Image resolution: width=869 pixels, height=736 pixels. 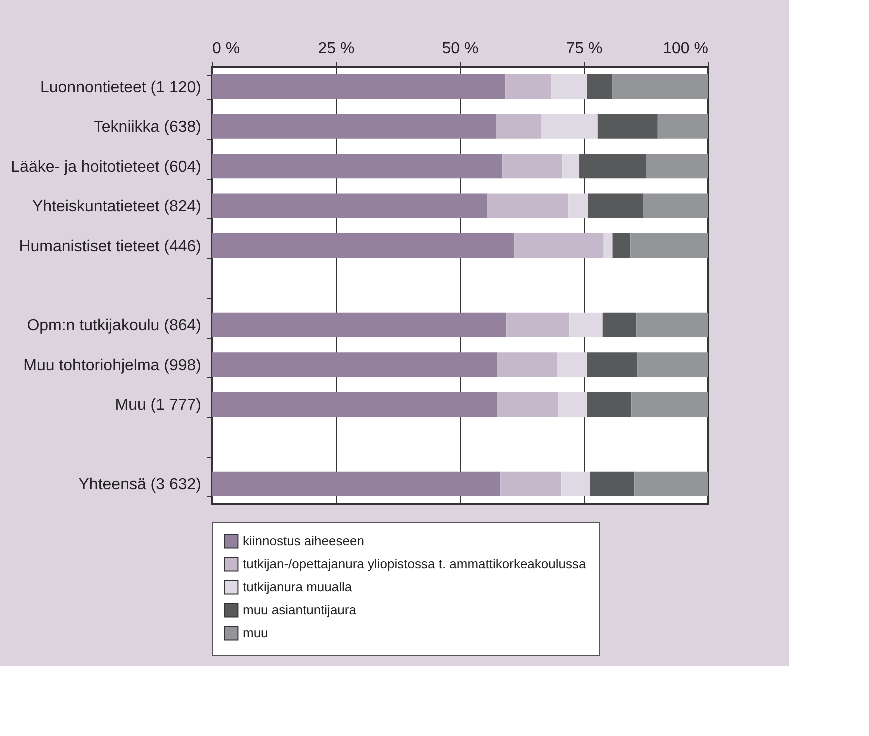 What do you see at coordinates (460, 49) in the screenshot?
I see `x-tick-label: 50 %` at bounding box center [460, 49].